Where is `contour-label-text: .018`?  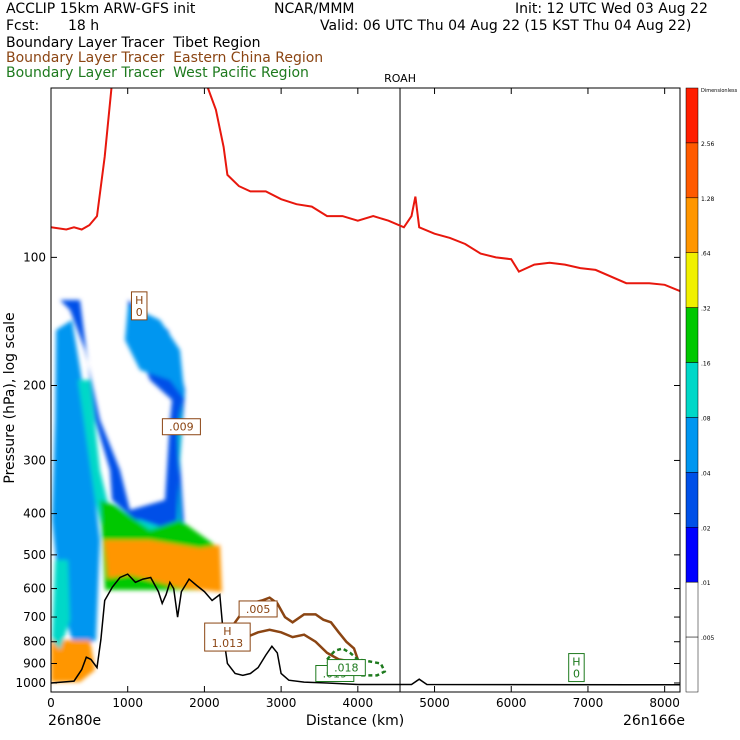
contour-label-text: .018 is located at coordinates (346, 668).